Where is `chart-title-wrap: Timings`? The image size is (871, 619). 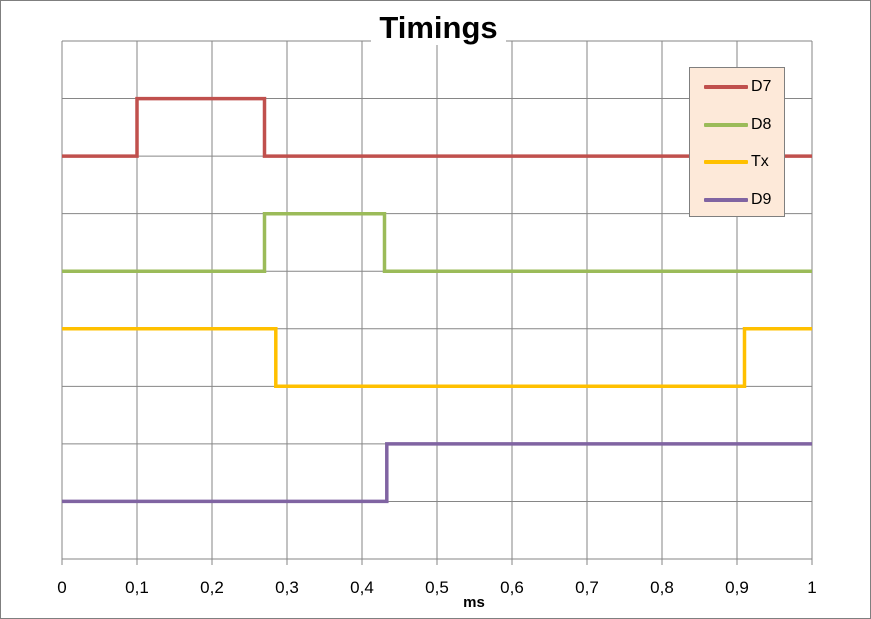
chart-title-wrap: Timings is located at coordinates (435, 28).